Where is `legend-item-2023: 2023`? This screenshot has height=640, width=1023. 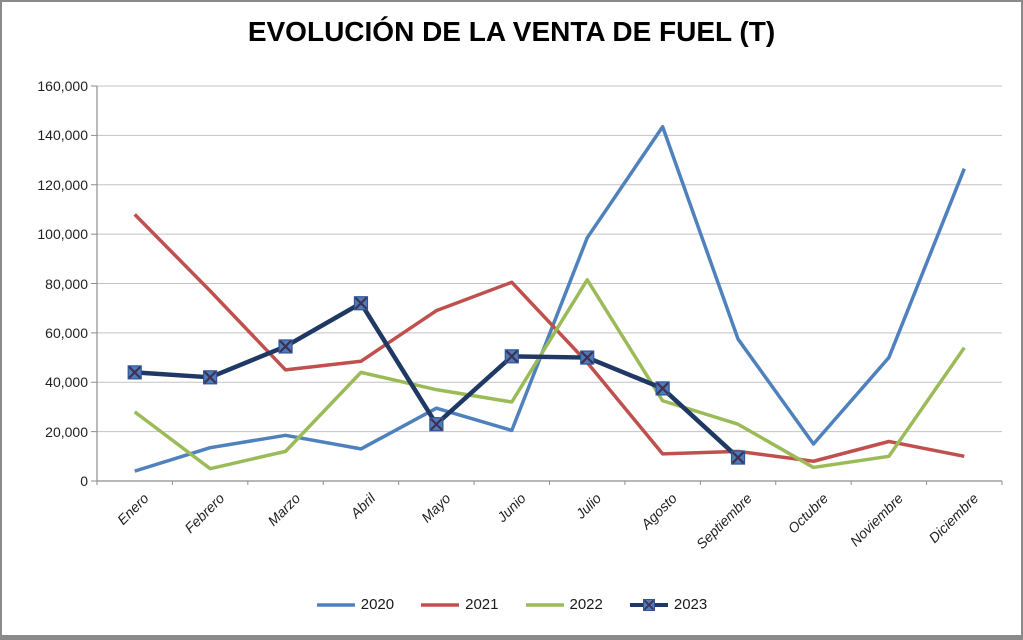 legend-item-2023: 2023 is located at coordinates (668, 604).